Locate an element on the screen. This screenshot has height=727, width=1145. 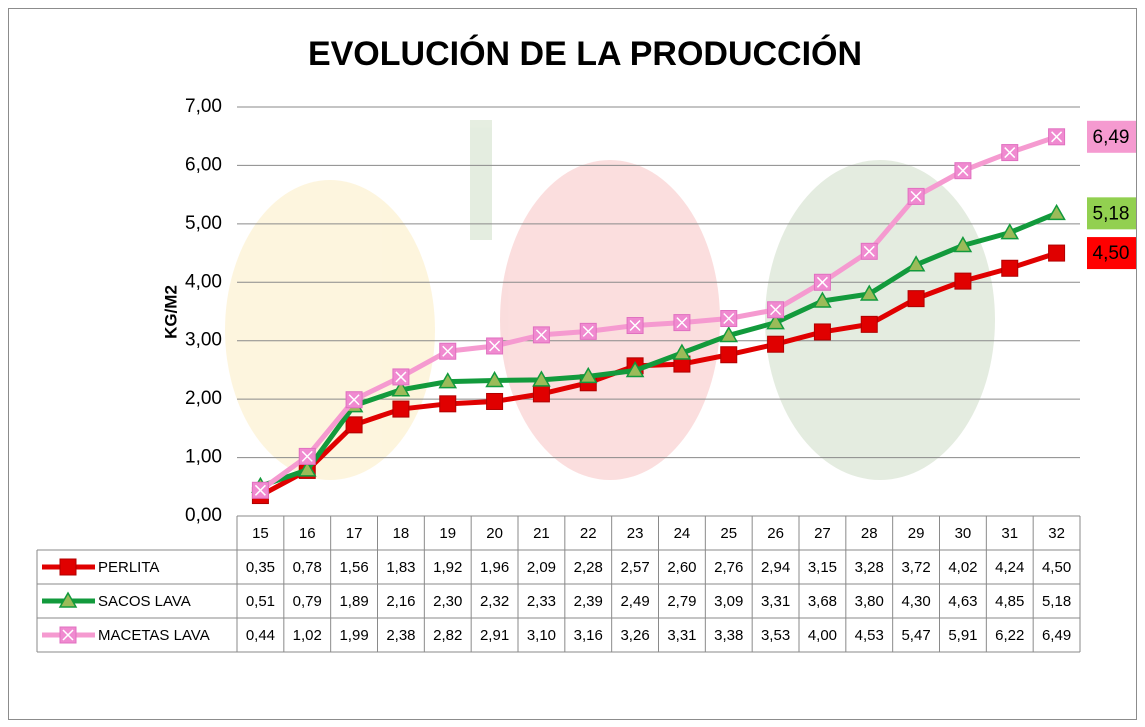
y-tick-label: 6,00 is located at coordinates (203, 164).